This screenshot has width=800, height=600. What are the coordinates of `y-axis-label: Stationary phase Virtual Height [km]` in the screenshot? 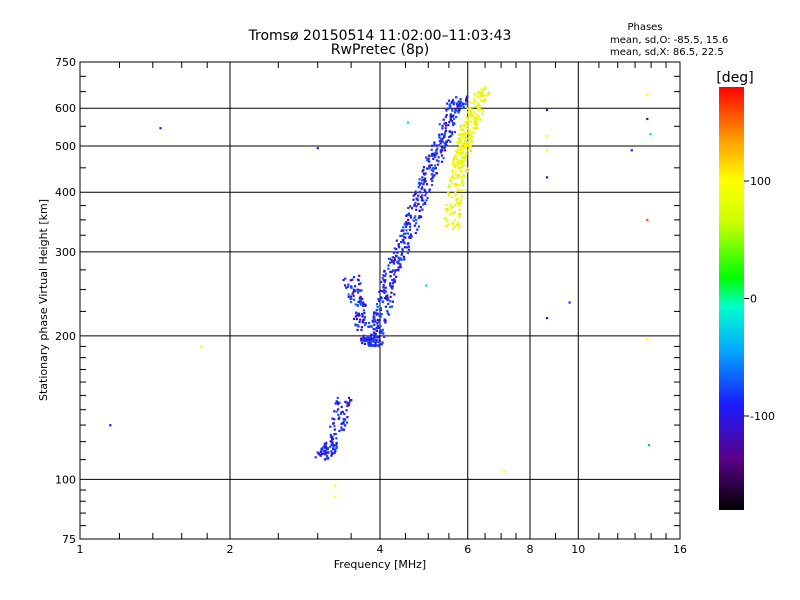 It's located at (43, 300).